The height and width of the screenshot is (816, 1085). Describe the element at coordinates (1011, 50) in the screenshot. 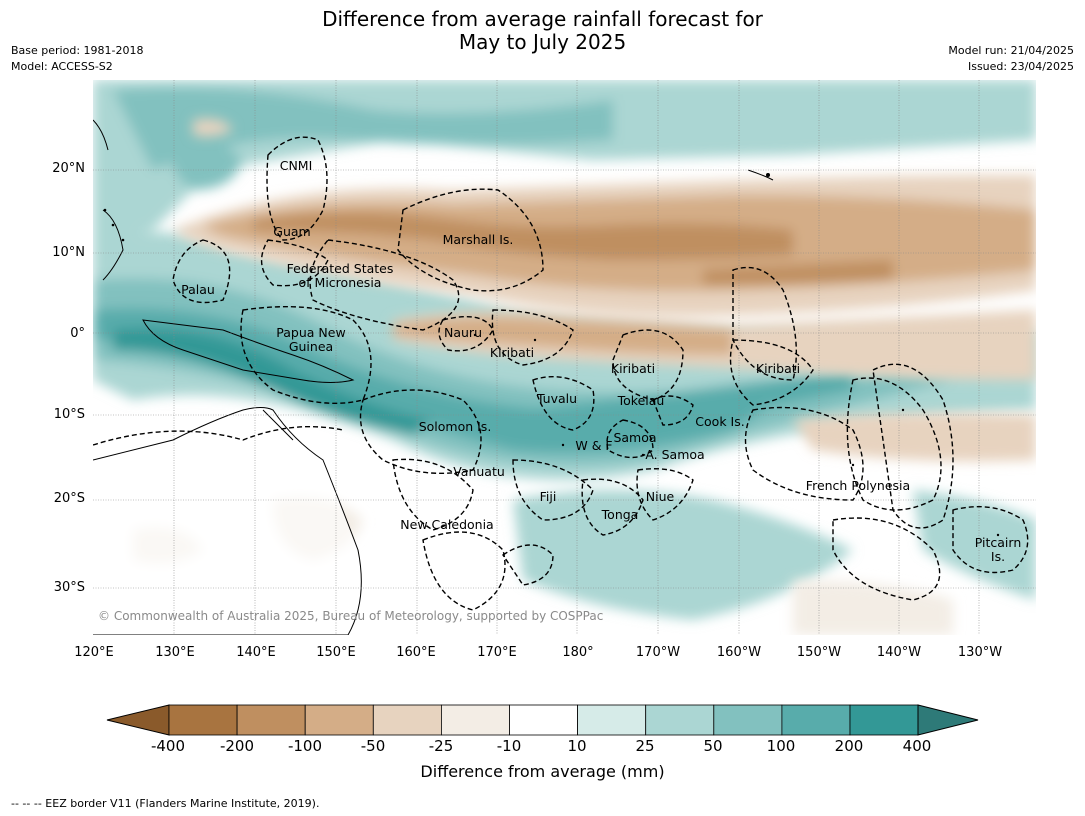

I see `model-run: Model run: 21/04/2025` at that location.